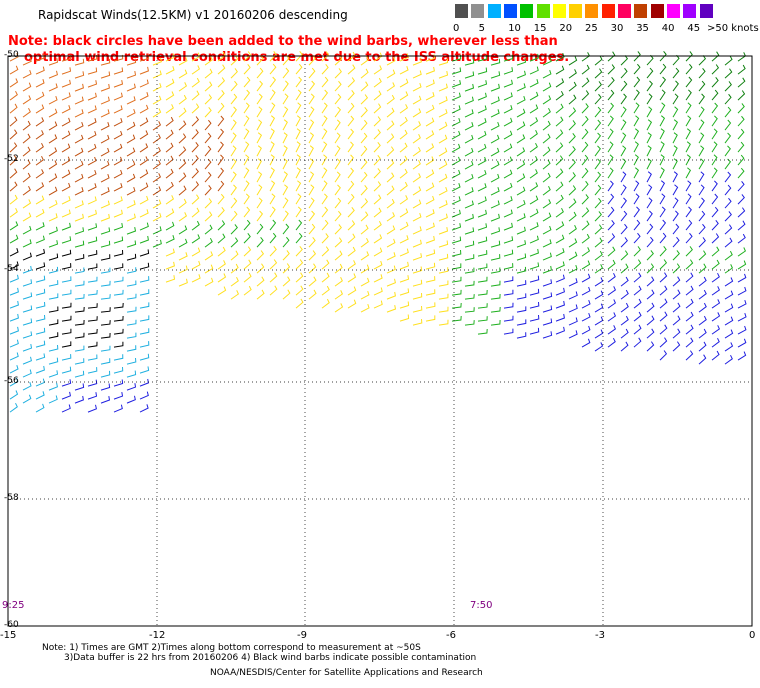  I want to click on legend-swatch, so click(592, 11).